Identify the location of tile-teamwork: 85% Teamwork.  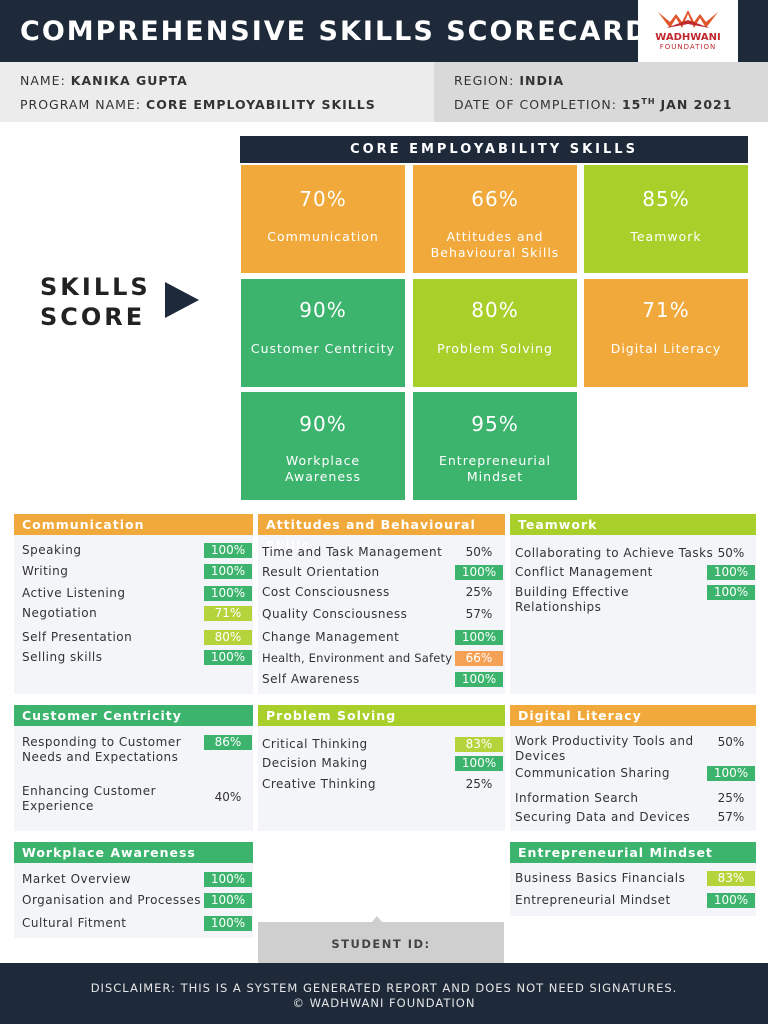
(666, 219).